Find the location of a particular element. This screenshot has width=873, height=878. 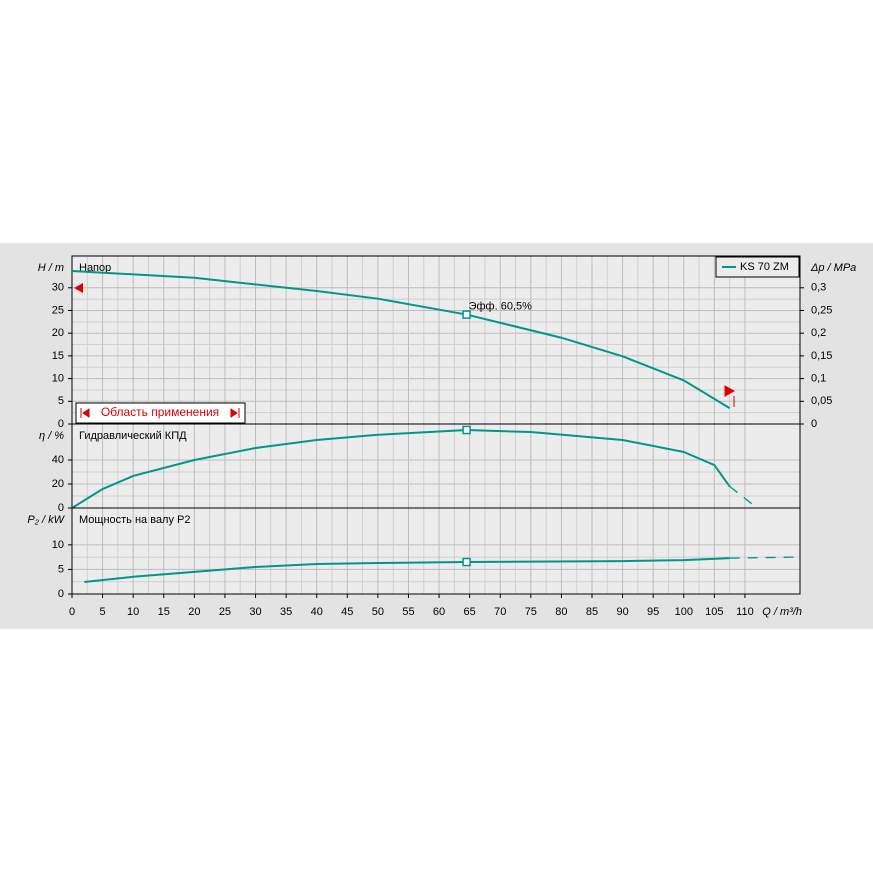

plot-frame is located at coordinates (436, 551).